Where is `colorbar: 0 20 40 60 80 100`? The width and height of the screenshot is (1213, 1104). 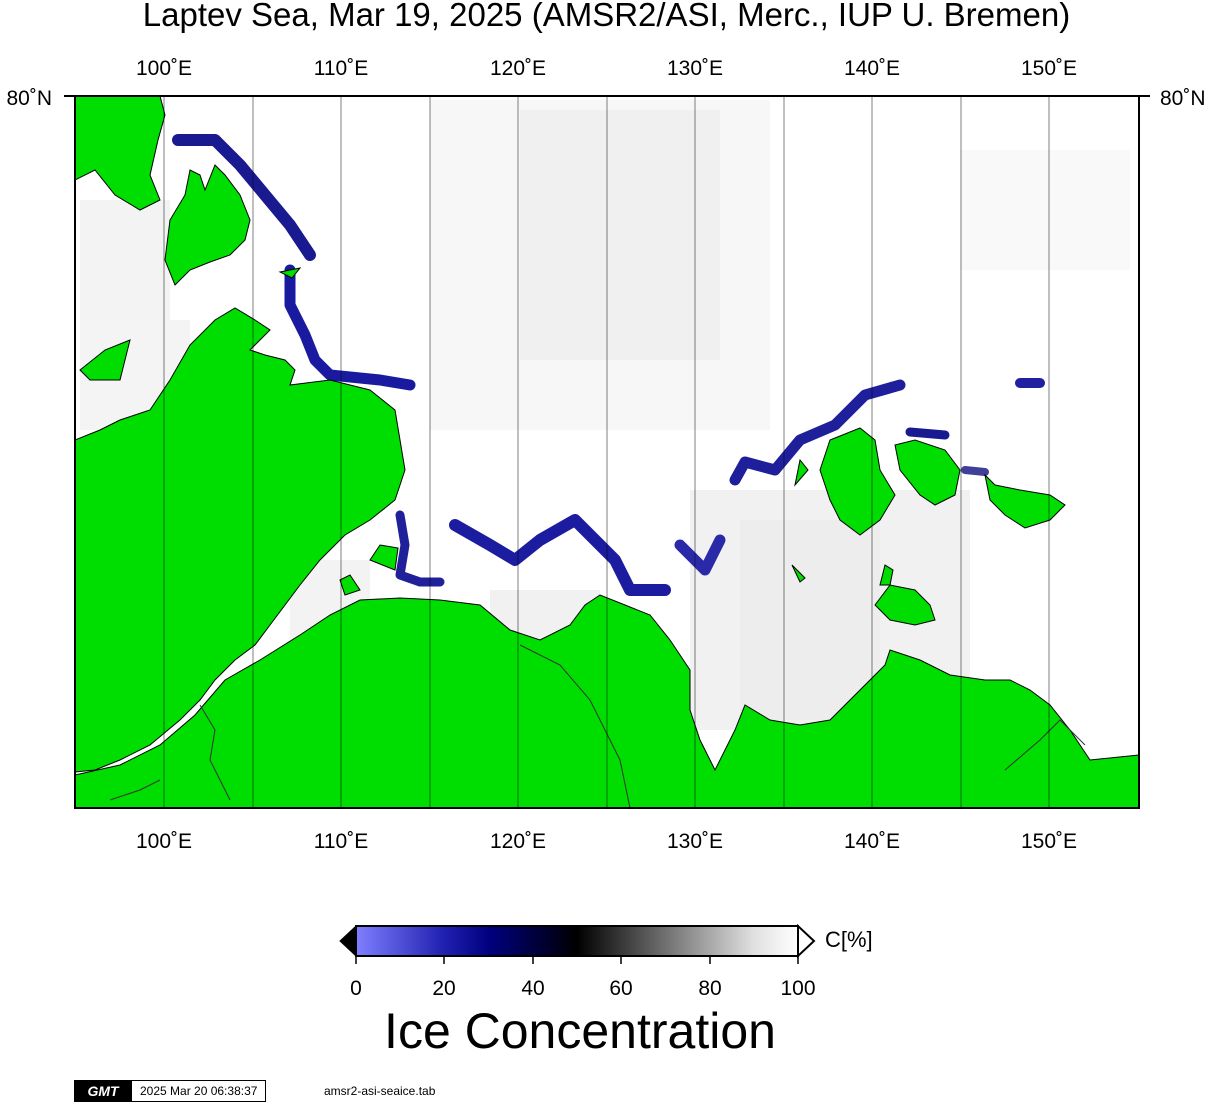
colorbar: 0 20 40 60 80 100 is located at coordinates (577, 961).